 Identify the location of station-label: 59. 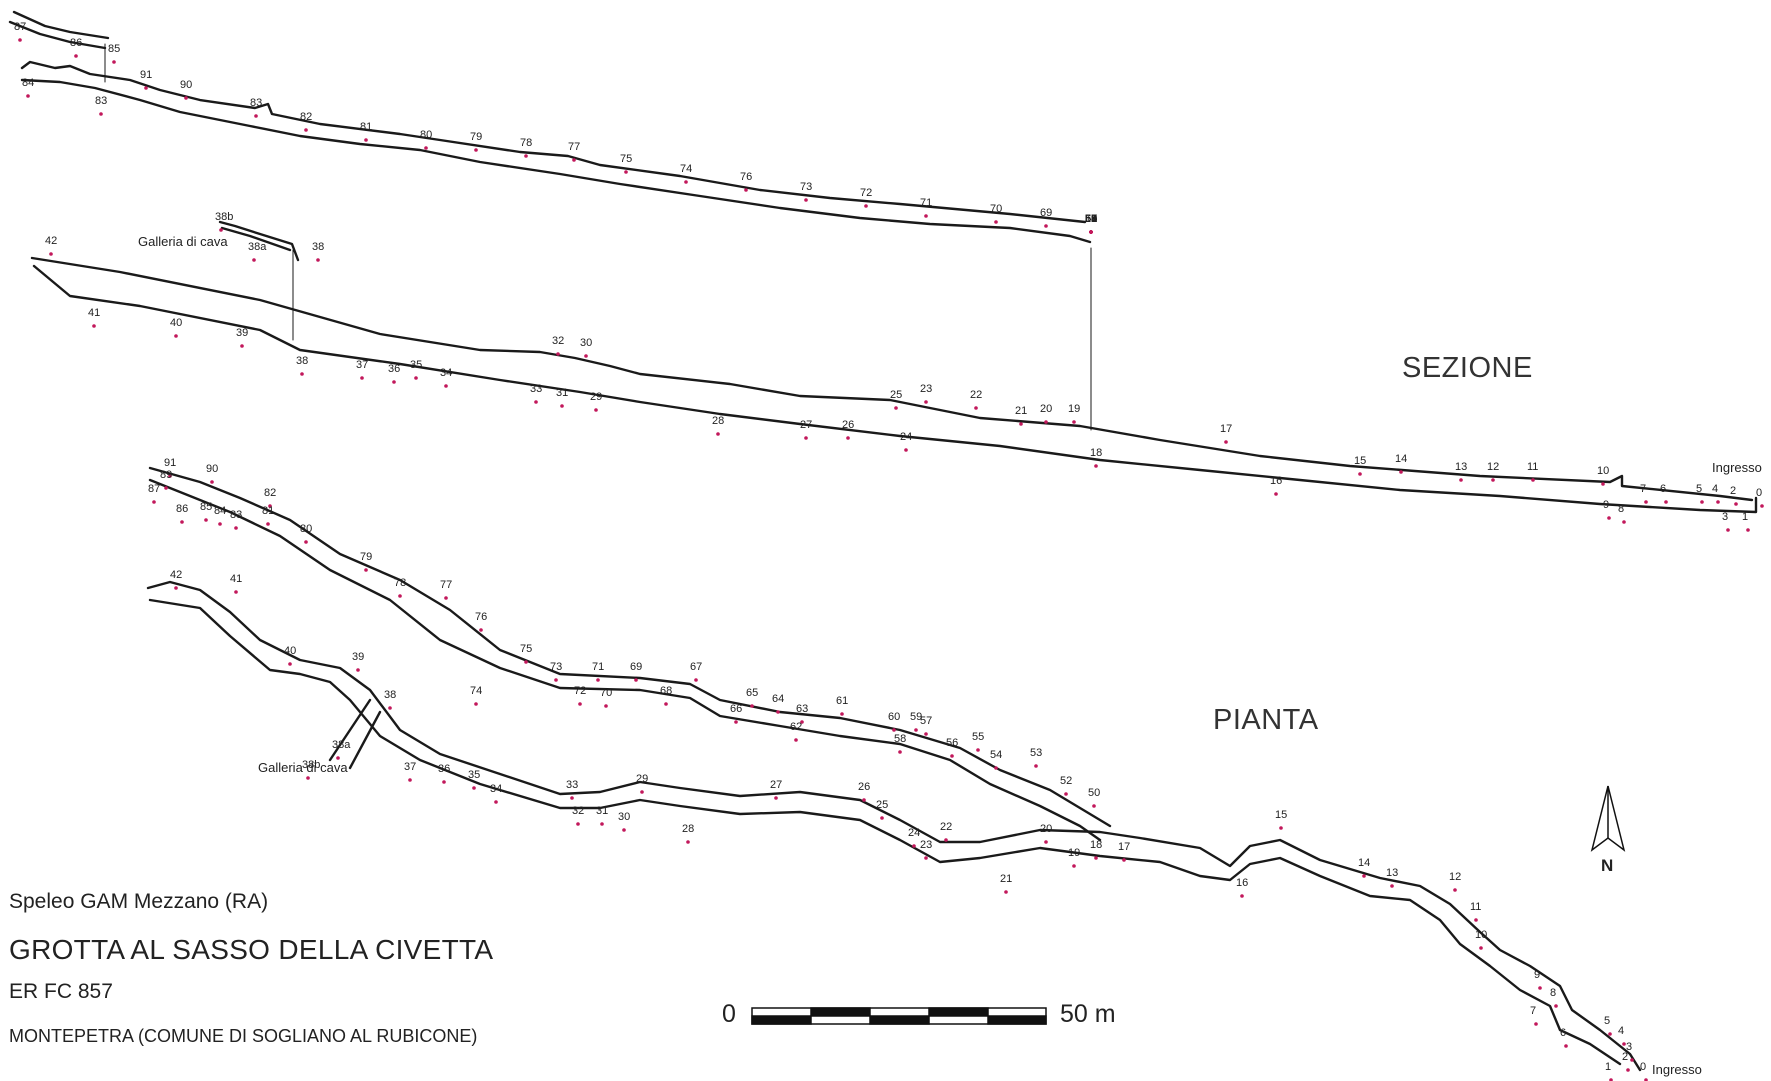
(1091, 219).